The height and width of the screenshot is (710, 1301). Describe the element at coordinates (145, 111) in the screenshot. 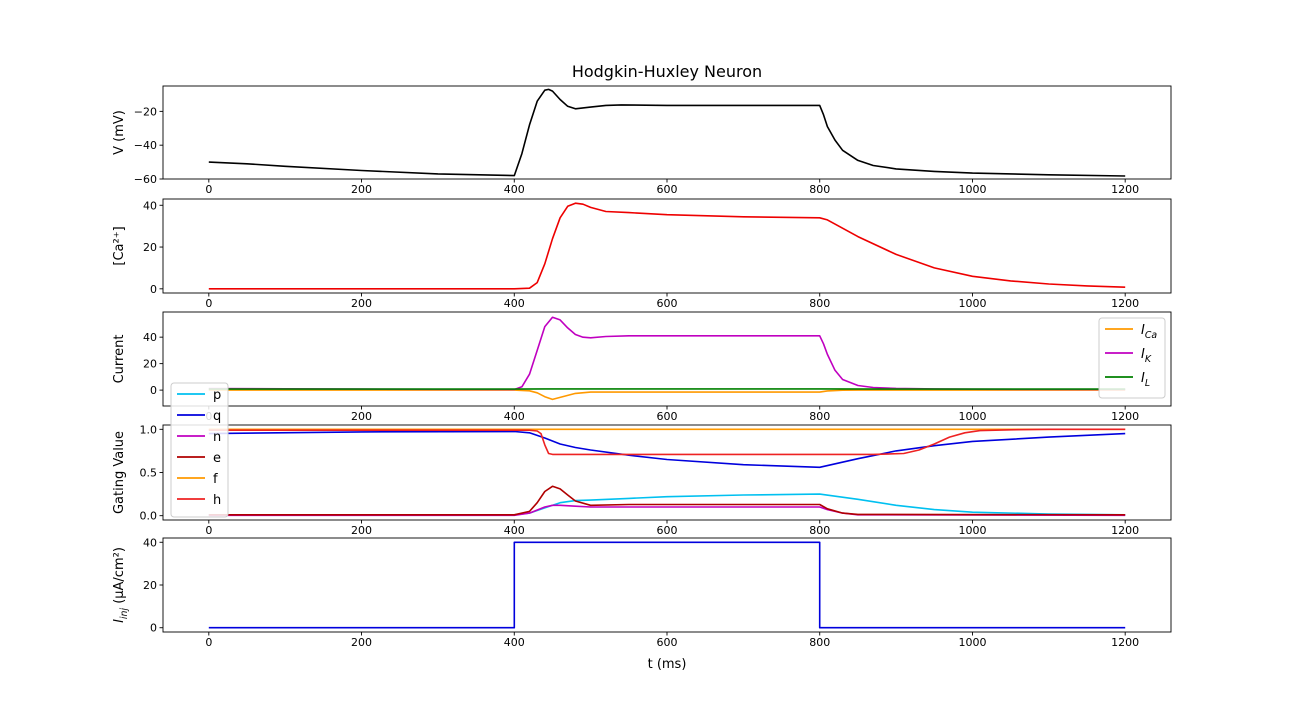

I see `y-tick-label: −20` at that location.